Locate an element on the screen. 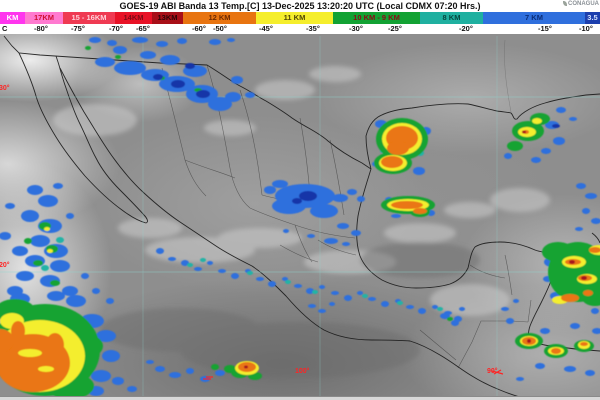 The width and height of the screenshot is (600, 400). temperature-label: -65° is located at coordinates (143, 28).